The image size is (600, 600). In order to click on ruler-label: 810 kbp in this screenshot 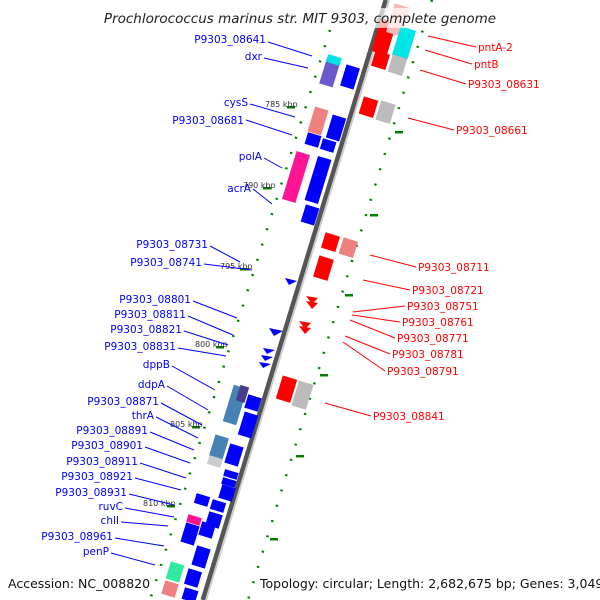, I will do `click(159, 503)`.